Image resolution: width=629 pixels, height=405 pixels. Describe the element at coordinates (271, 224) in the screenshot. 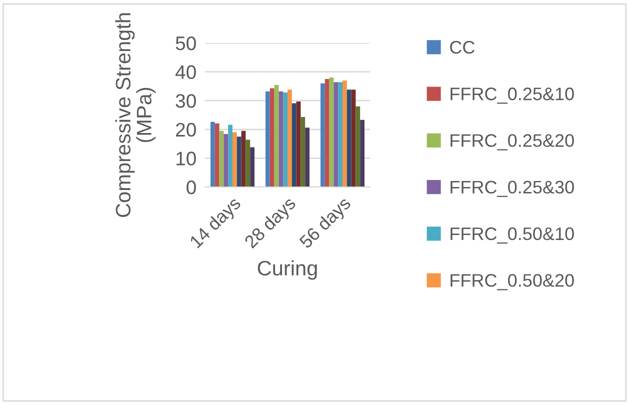

I see `x-tick-label: 28 days` at that location.